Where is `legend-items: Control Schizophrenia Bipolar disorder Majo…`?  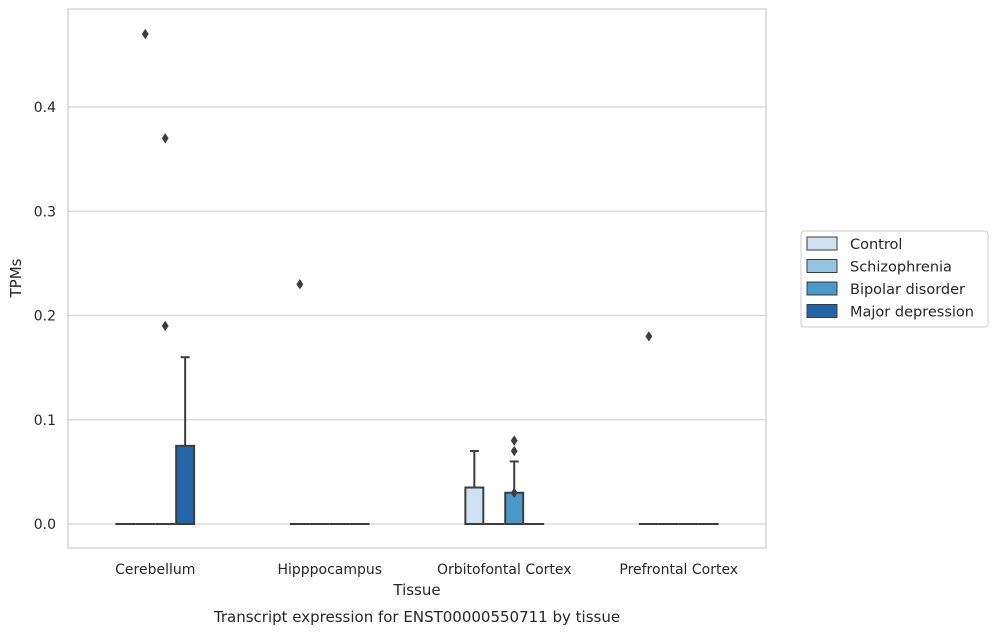
legend-items: Control Schizophrenia Bipolar disorder Majo… is located at coordinates (890, 278).